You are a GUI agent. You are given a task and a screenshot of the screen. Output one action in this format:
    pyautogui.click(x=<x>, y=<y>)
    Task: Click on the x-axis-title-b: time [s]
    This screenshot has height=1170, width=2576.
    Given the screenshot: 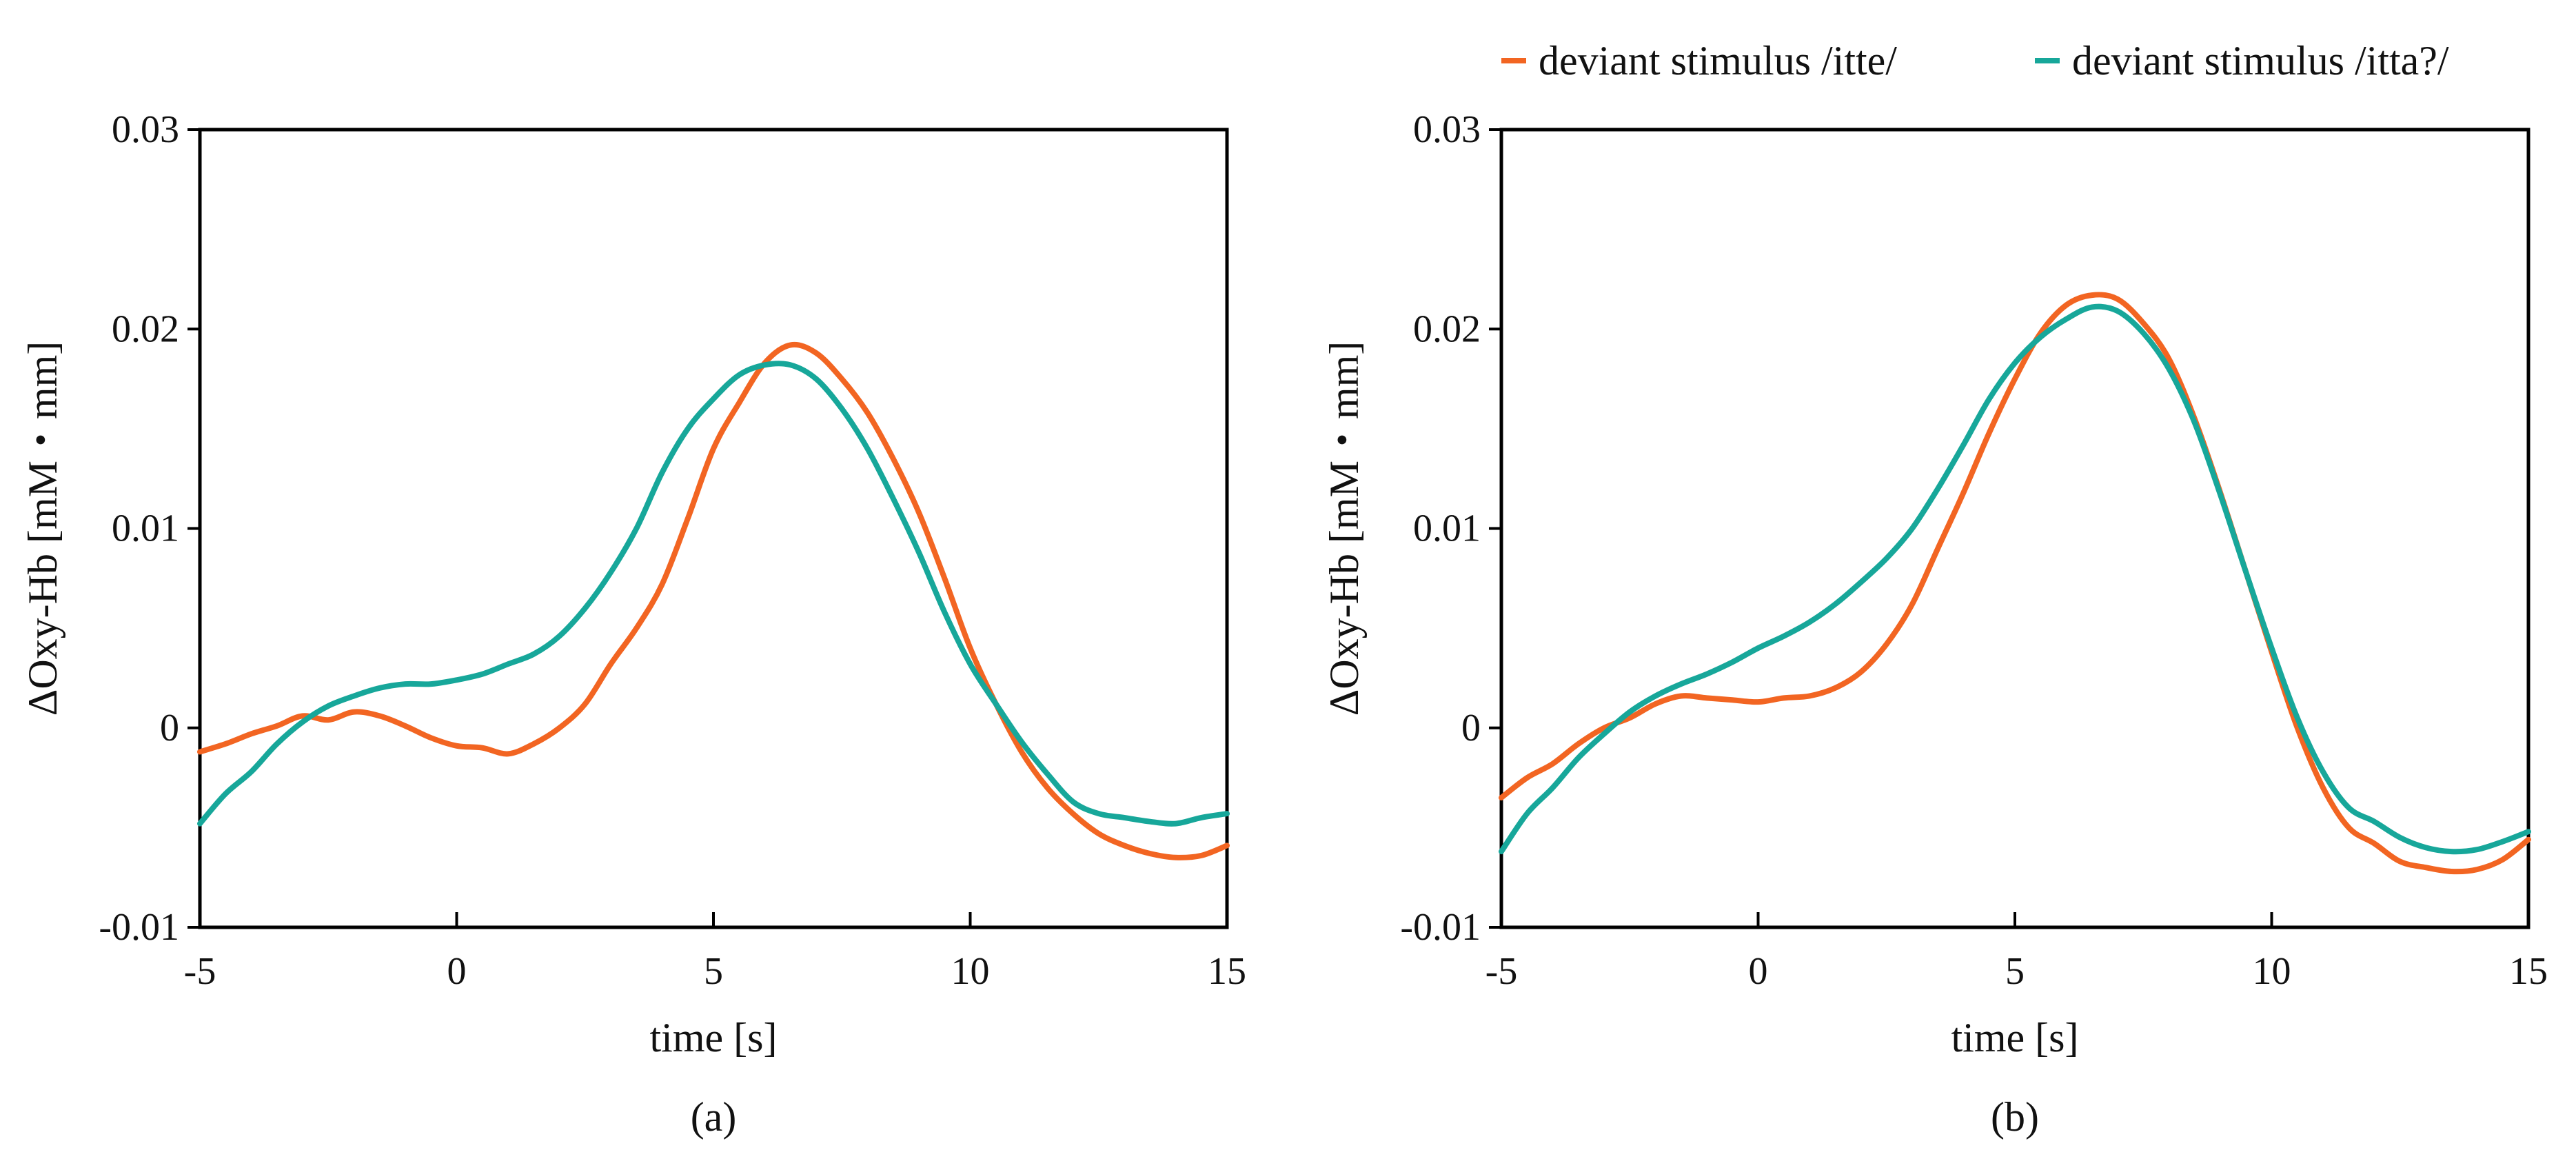 What is the action you would take?
    pyautogui.click(x=2015, y=1037)
    